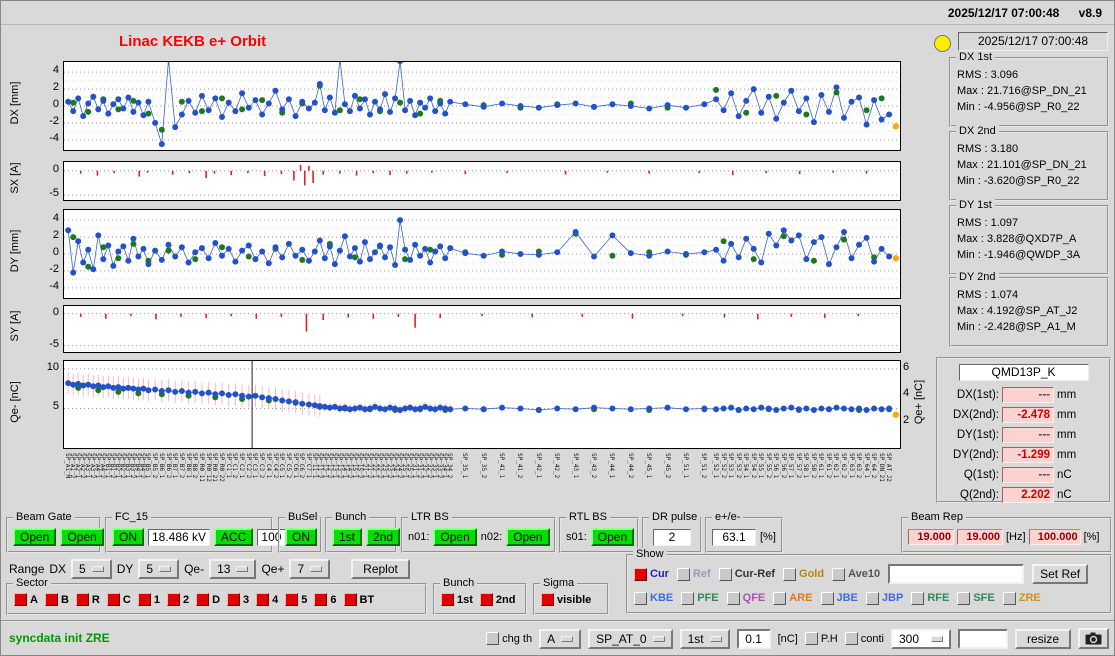 This screenshot has height=656, width=1115. What do you see at coordinates (1060, 574) in the screenshot?
I see `set-ref-button: Set Ref` at bounding box center [1060, 574].